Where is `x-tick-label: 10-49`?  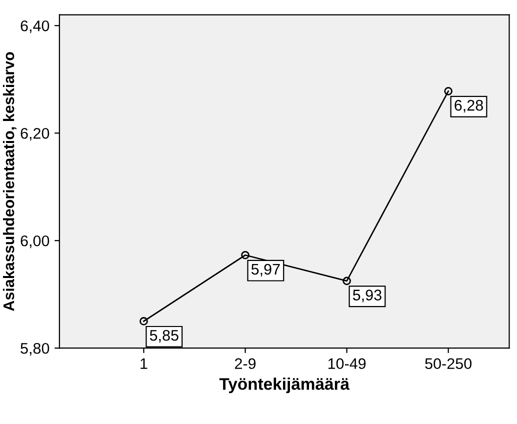 x-tick-label: 10-49 is located at coordinates (347, 364).